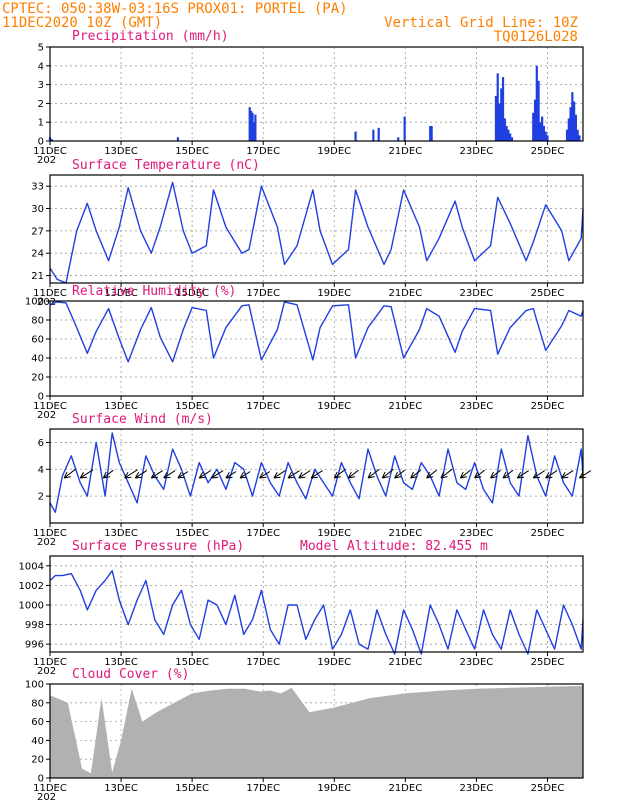 The image size is (618, 800). What do you see at coordinates (46, 415) in the screenshot?
I see `x-year-label: 202` at bounding box center [46, 415].